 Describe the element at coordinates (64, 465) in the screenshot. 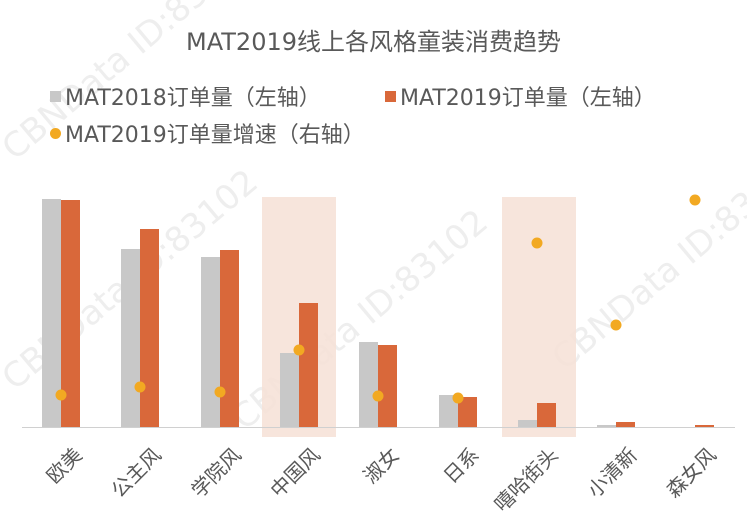

I see `x-axis-label: 欧美` at that location.